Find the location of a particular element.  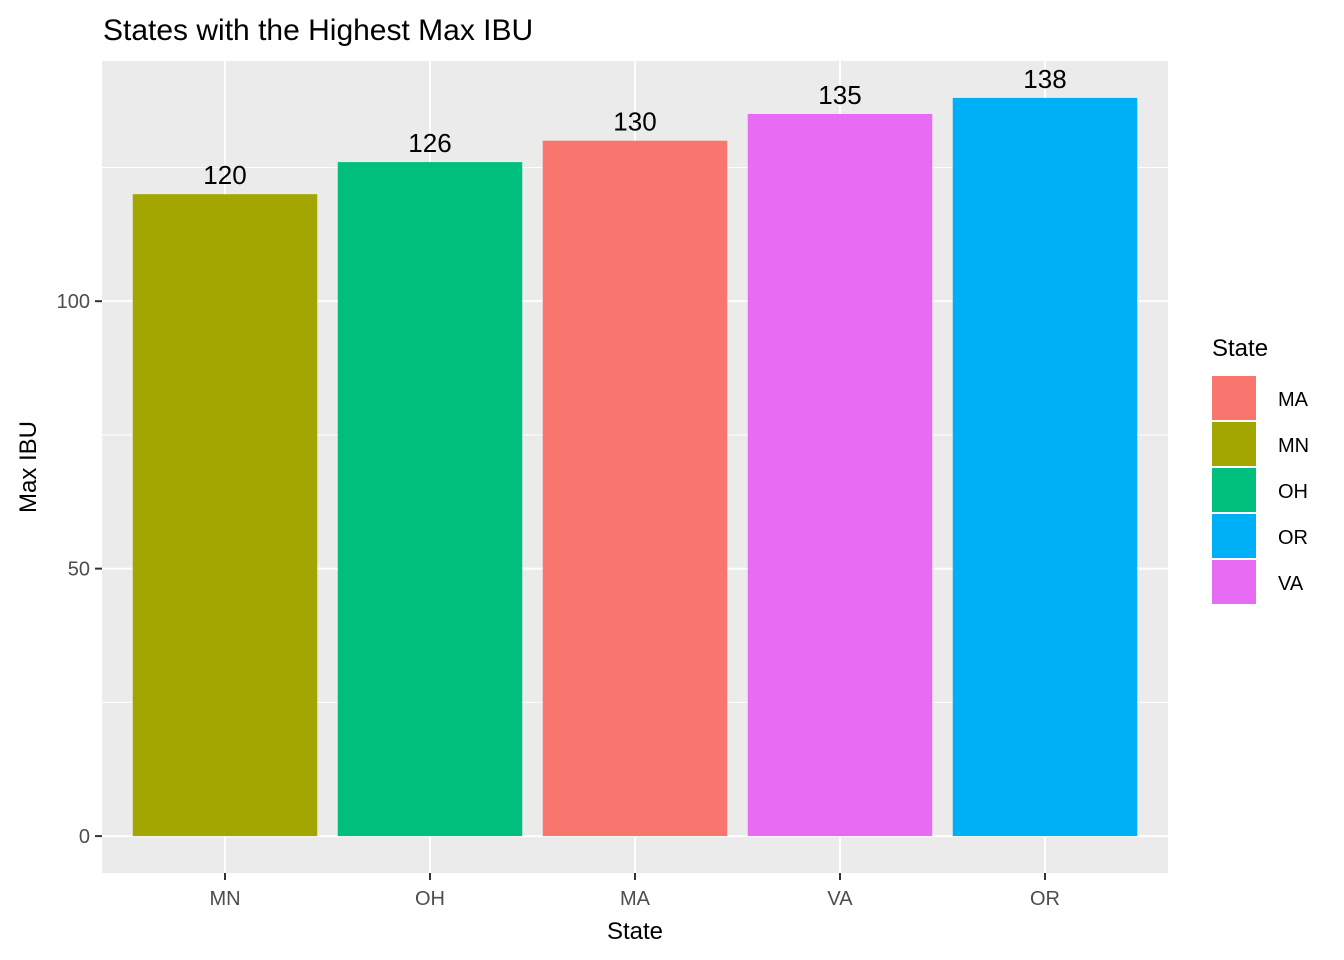

data-label-va: 135 is located at coordinates (839, 95).